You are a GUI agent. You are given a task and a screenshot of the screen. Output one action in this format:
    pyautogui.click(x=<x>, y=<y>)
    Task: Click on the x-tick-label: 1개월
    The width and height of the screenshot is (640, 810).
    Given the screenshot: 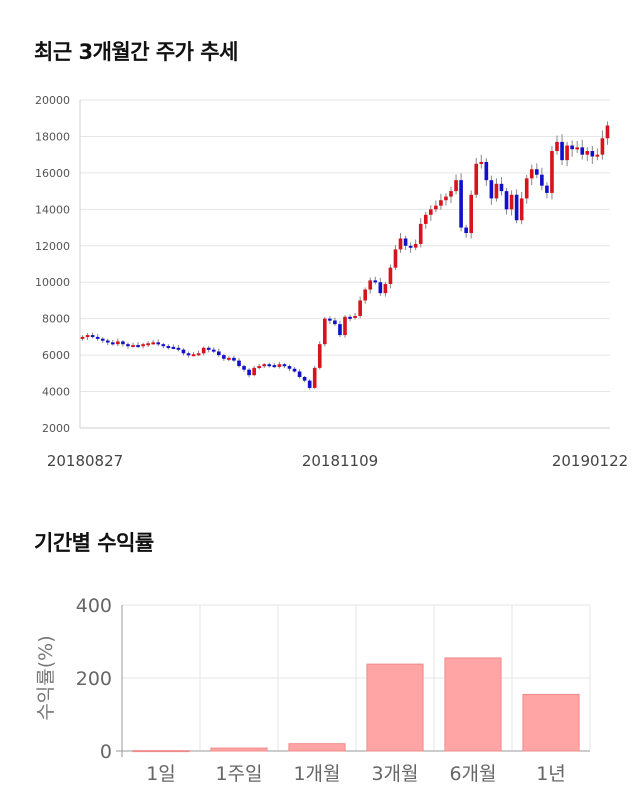 What is the action you would take?
    pyautogui.click(x=316, y=774)
    